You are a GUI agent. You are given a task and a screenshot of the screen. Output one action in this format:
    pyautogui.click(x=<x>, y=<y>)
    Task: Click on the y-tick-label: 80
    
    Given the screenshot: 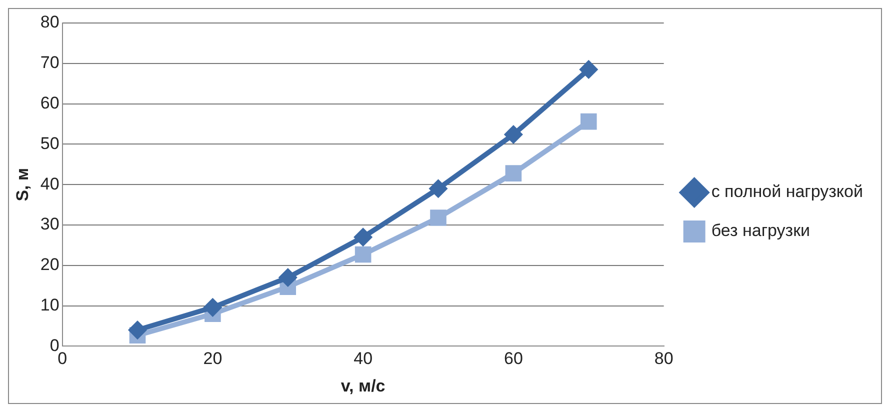 What is the action you would take?
    pyautogui.click(x=50, y=22)
    